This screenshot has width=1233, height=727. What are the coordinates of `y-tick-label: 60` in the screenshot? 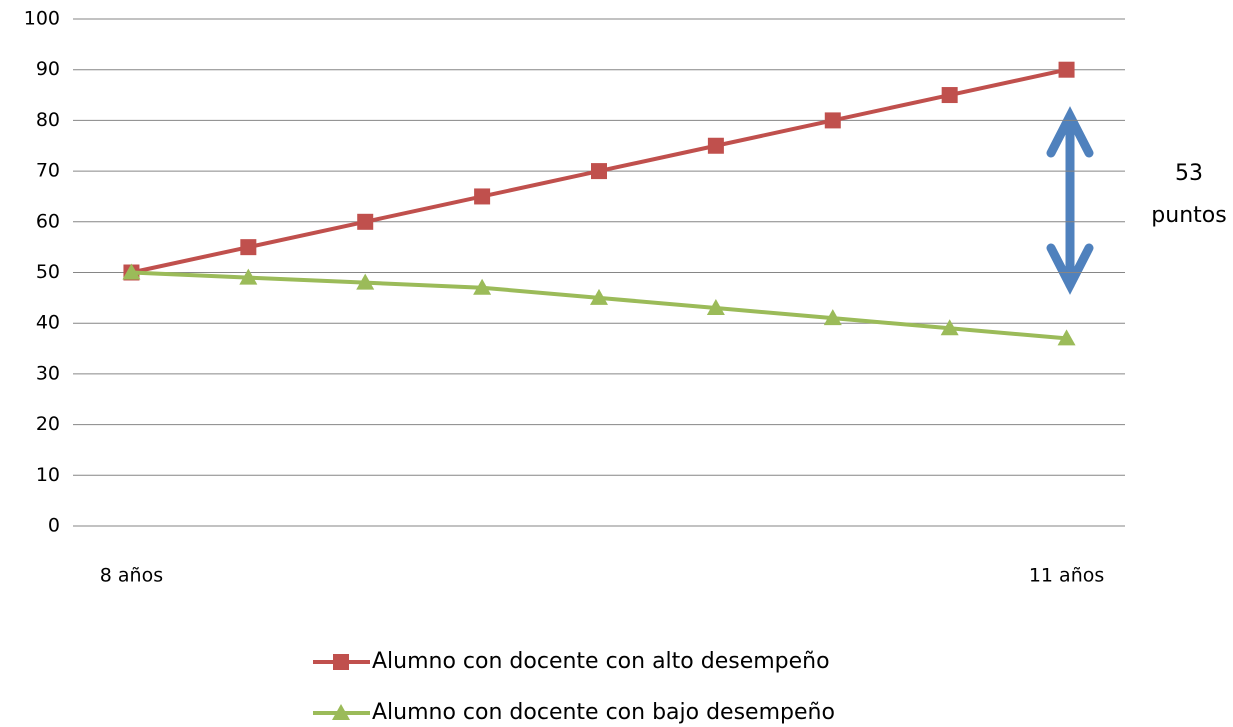 It's located at (48, 221).